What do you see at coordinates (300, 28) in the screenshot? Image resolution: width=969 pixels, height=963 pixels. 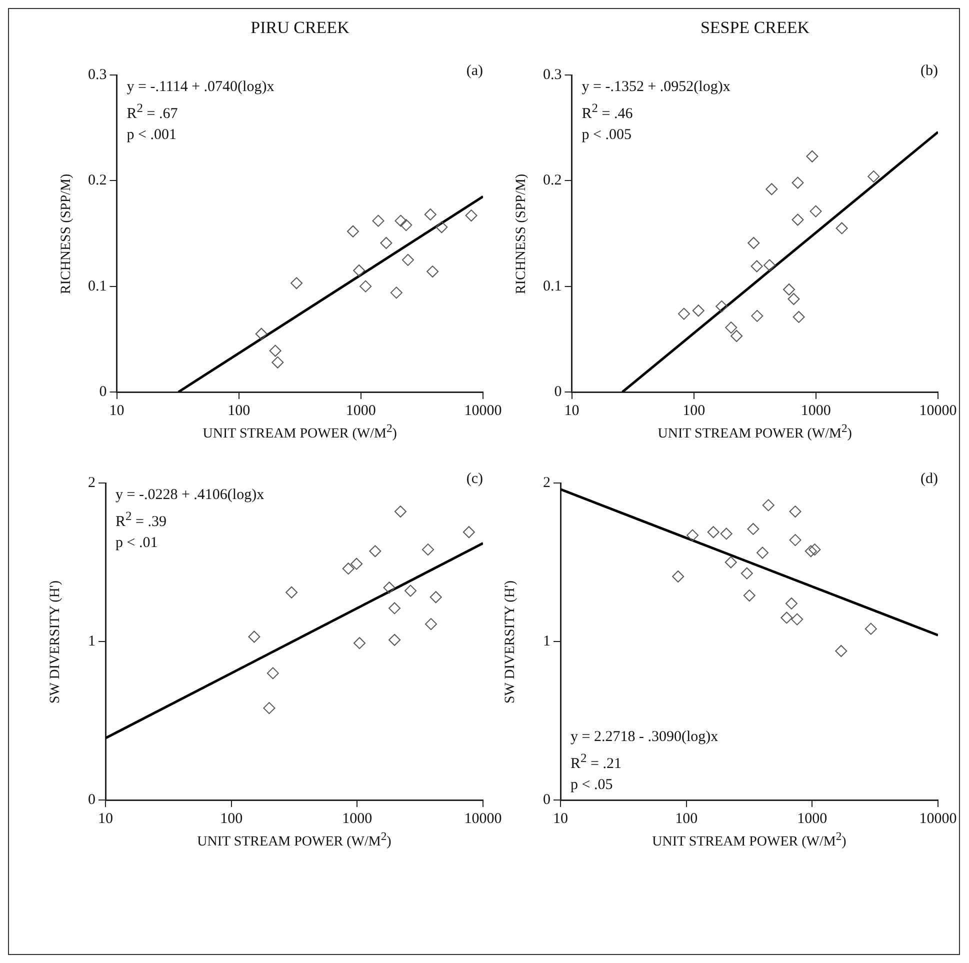 I see `chart-title: PIRU CREEK` at bounding box center [300, 28].